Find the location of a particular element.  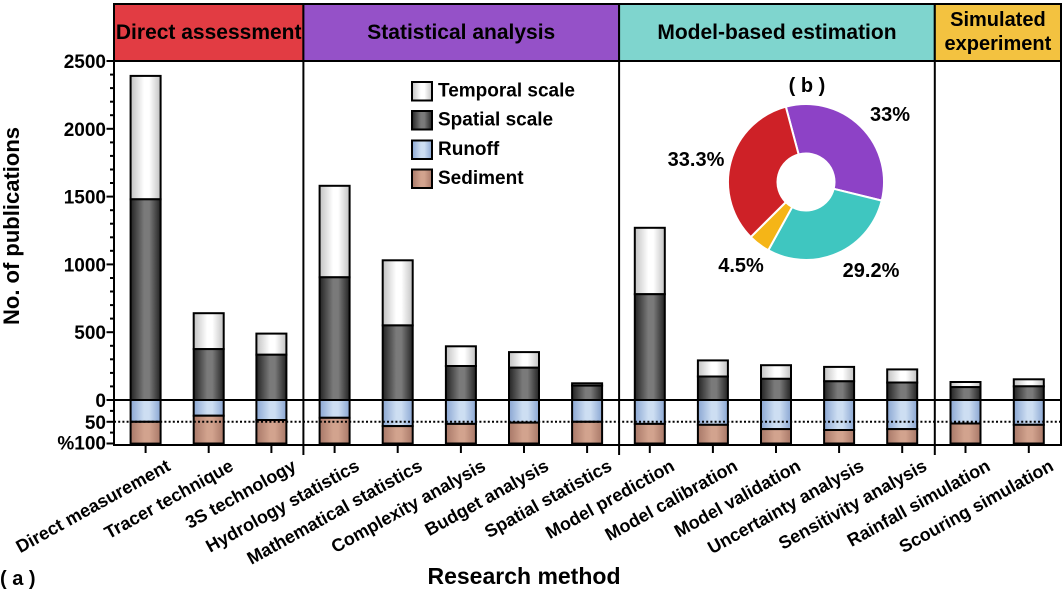

svg-text: 50 is located at coordinates (95, 423).